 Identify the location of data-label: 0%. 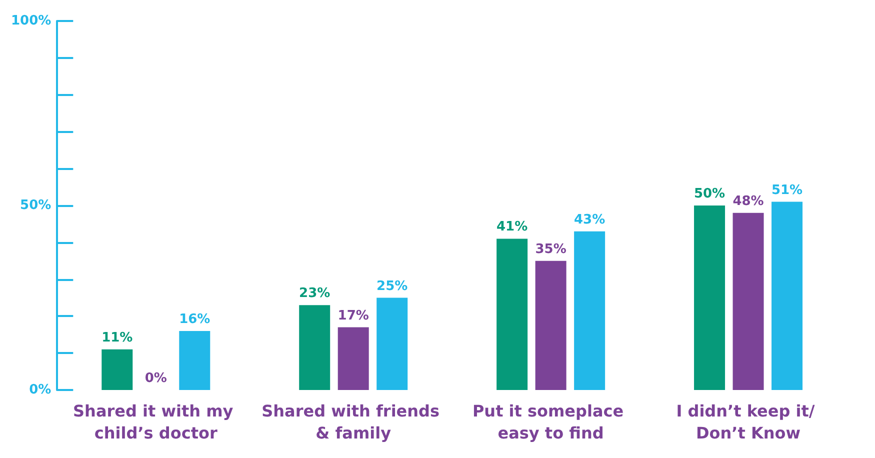
(155, 378).